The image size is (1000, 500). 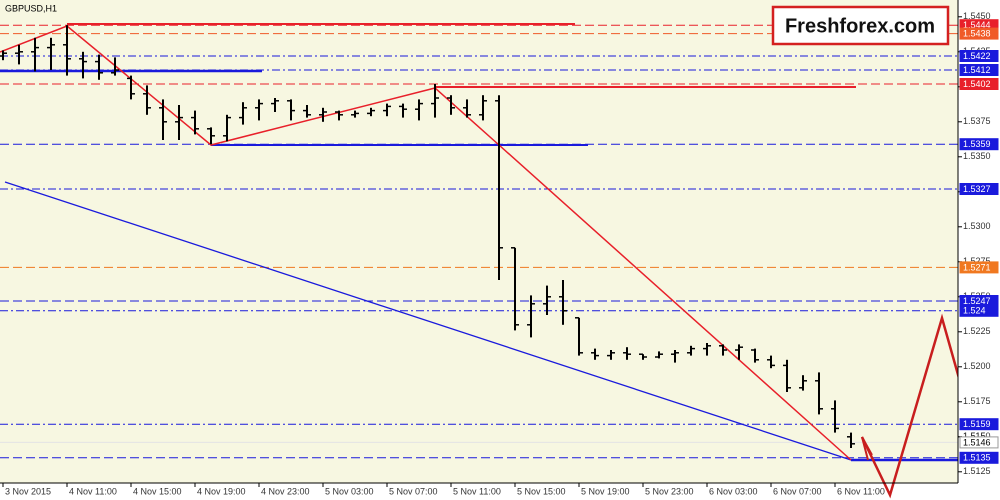 I want to click on level-label: 1.5422, so click(x=977, y=56).